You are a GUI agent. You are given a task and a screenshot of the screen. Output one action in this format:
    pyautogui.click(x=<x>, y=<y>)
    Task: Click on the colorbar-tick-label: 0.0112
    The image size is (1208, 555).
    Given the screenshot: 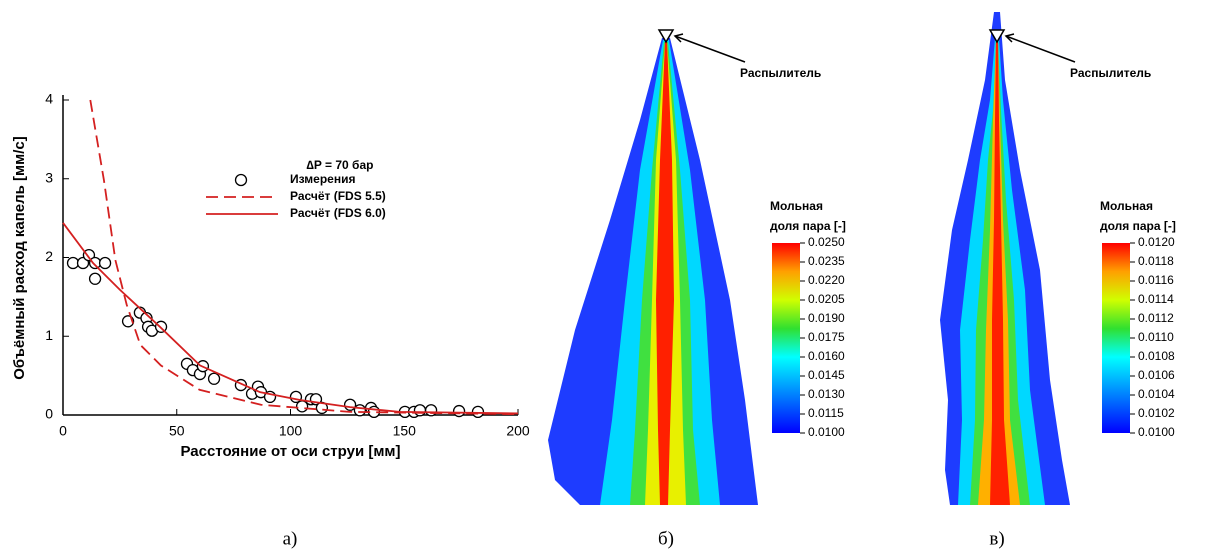 What is the action you would take?
    pyautogui.click(x=1156, y=318)
    